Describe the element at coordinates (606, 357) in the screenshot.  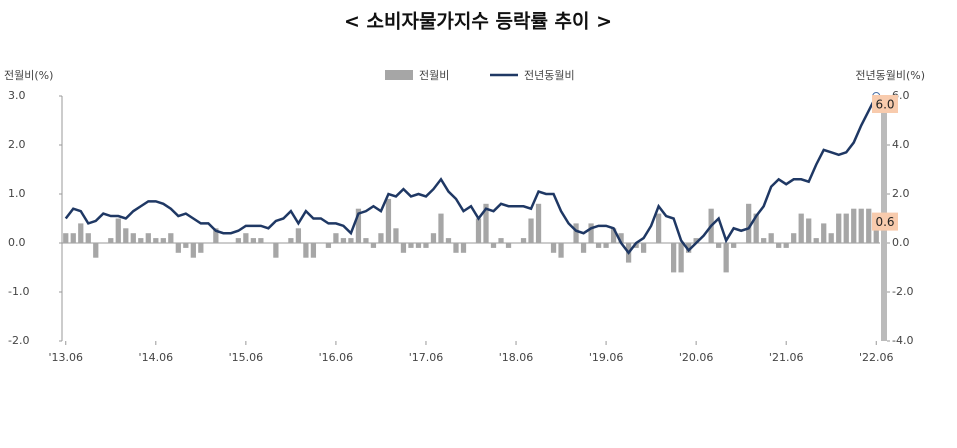
I see `x-tick-label: '19.06` at that location.